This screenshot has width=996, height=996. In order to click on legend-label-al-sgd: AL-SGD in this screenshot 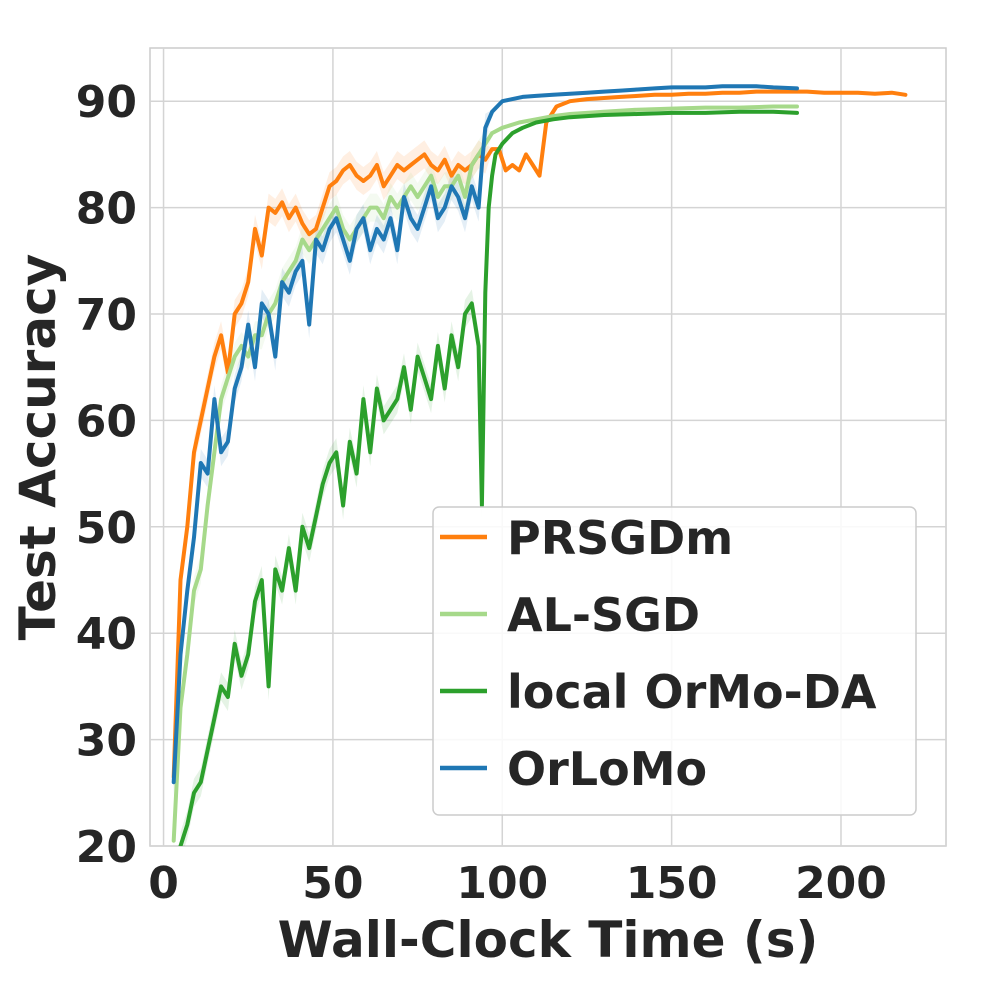, I will do `click(603, 615)`.